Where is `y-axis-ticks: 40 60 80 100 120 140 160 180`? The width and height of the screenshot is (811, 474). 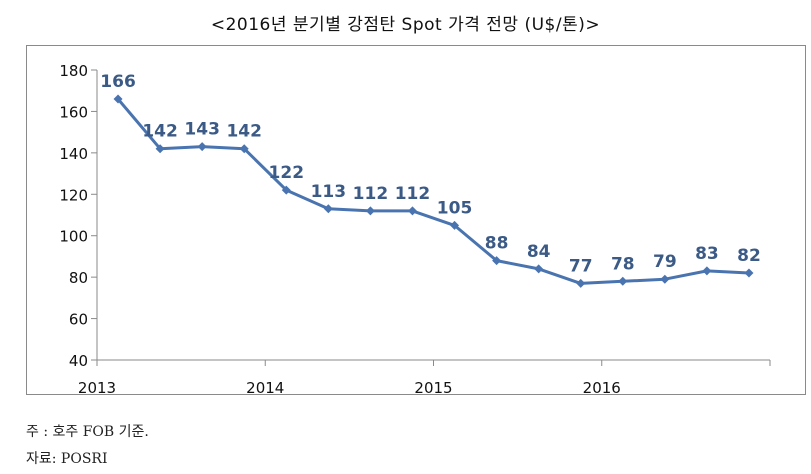 y-axis-ticks: 40 60 80 100 120 140 160 180 is located at coordinates (78, 216).